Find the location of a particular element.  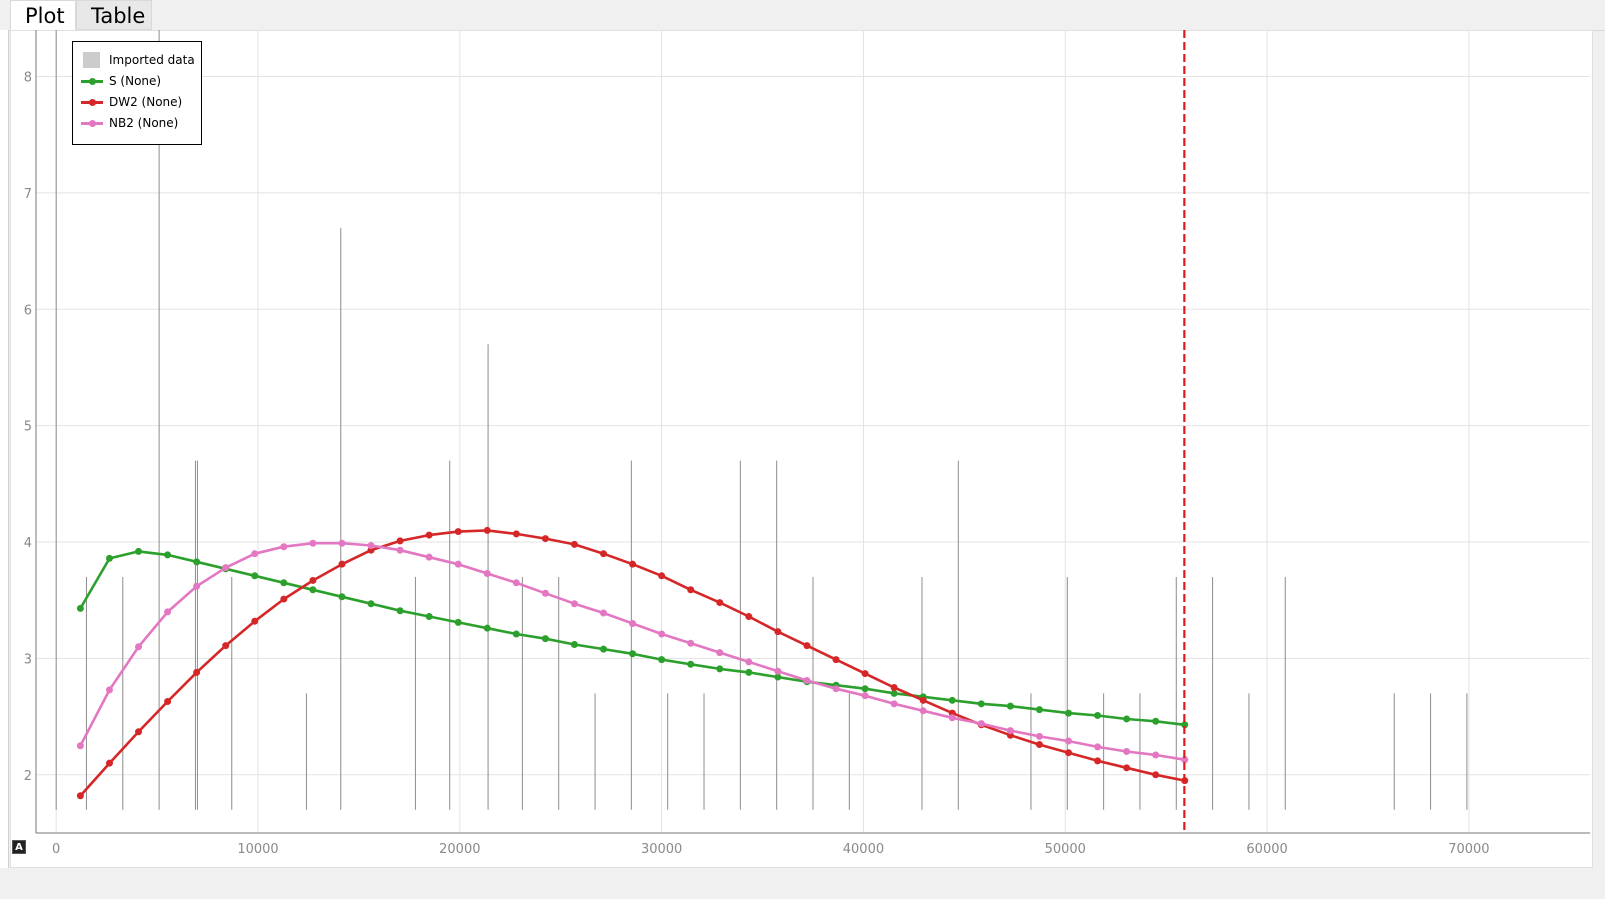

y-tick-label: 2 is located at coordinates (28, 776).